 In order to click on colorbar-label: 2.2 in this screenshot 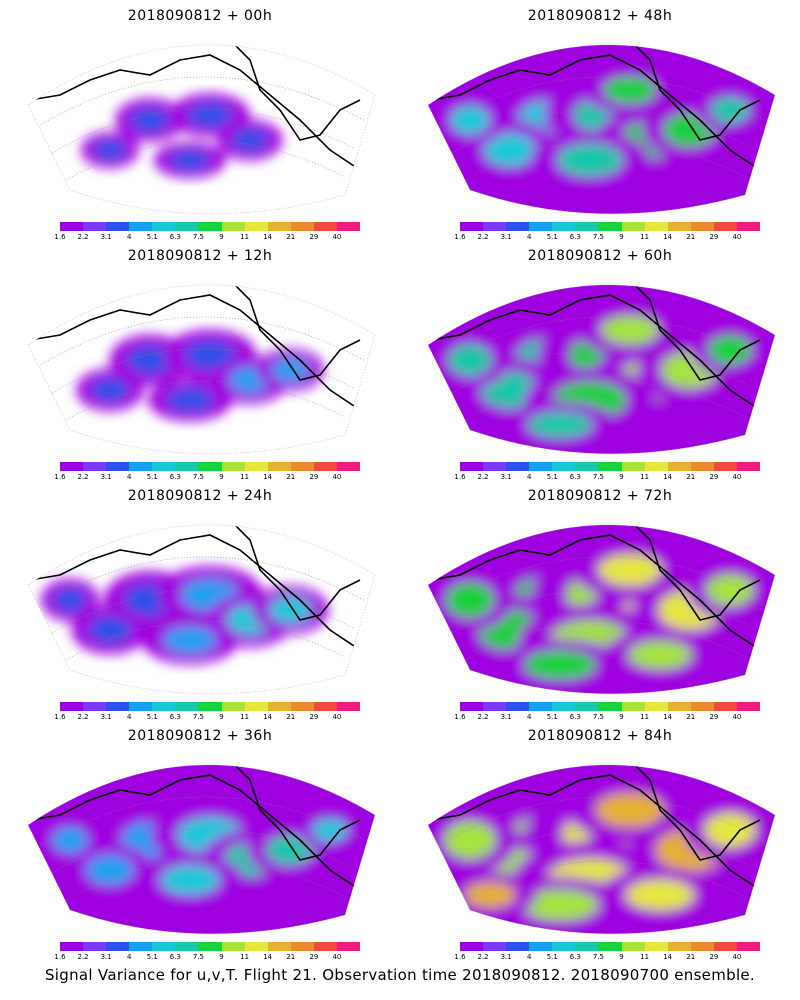, I will do `click(483, 957)`.